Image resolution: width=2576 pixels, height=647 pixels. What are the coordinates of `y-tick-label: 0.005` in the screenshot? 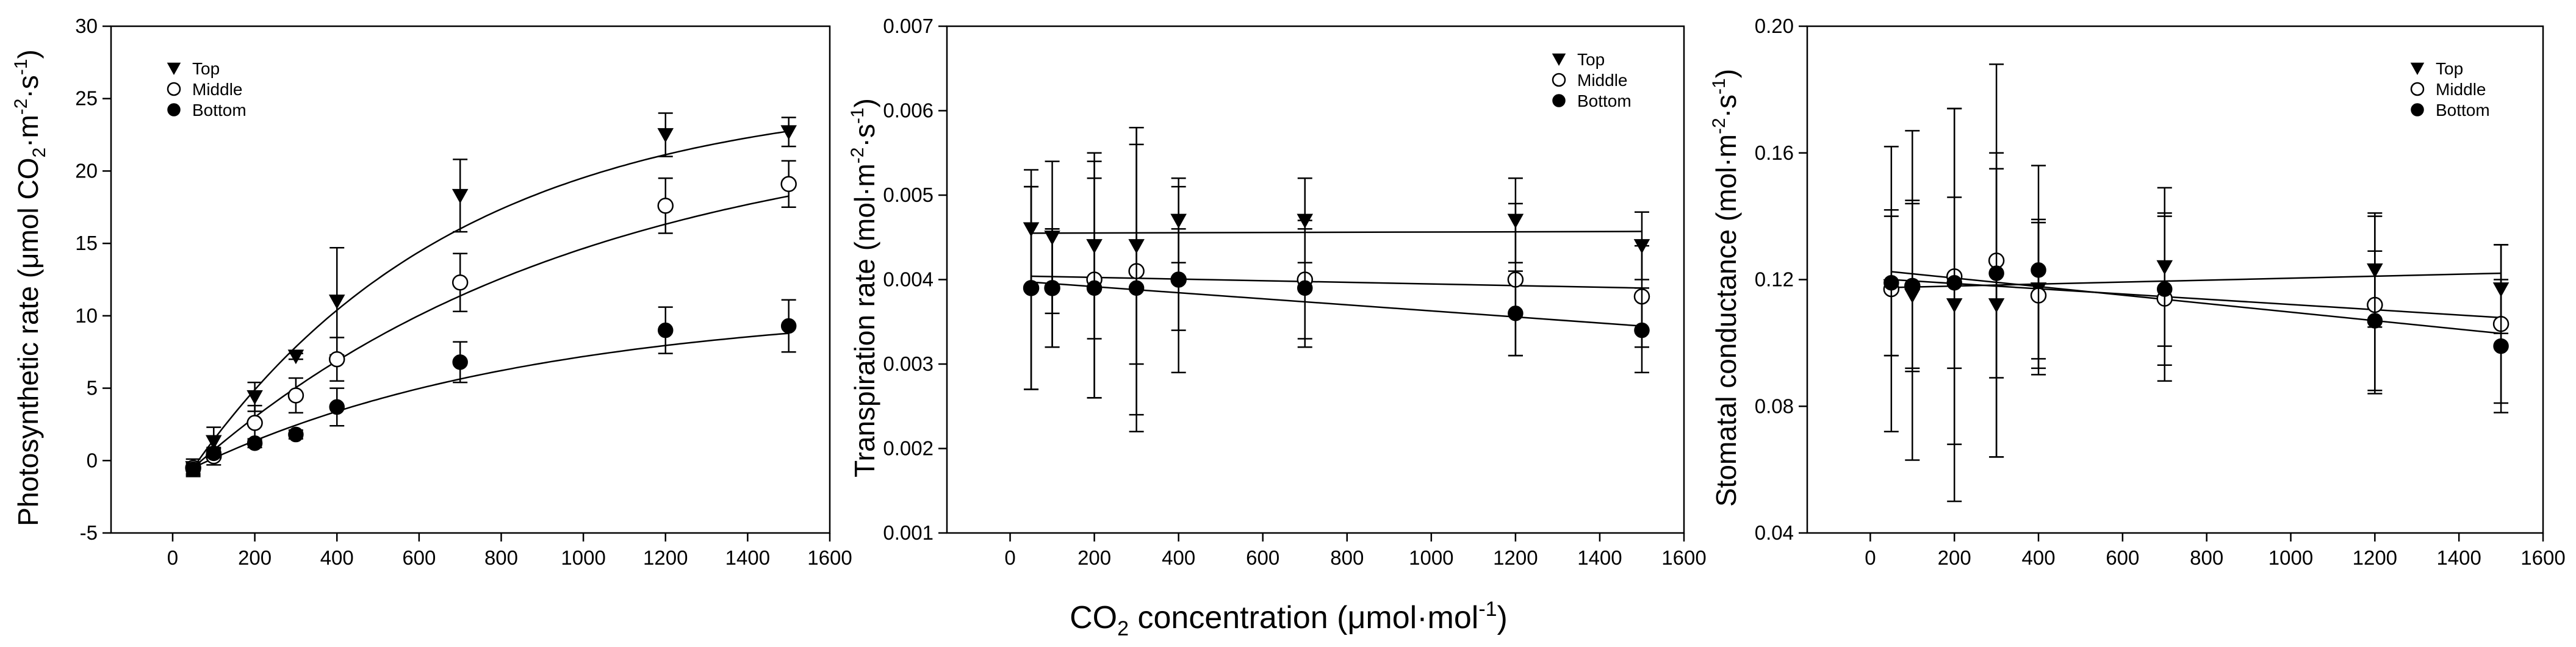 It's located at (908, 195).